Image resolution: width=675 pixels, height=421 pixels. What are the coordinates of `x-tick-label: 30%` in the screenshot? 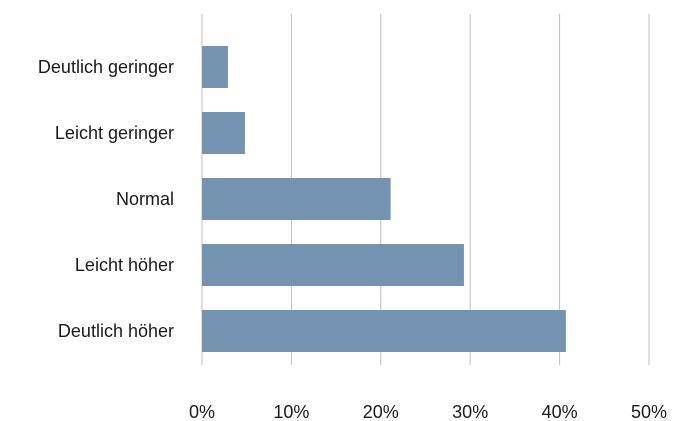 It's located at (470, 411).